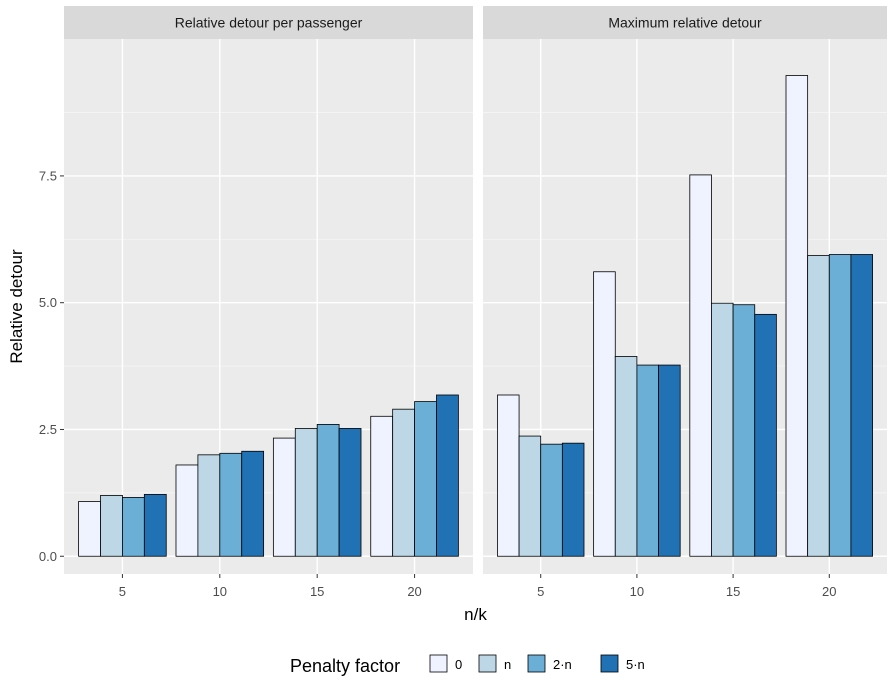 This screenshot has width=888, height=680. I want to click on legend-label-3: 2·n, so click(562, 664).